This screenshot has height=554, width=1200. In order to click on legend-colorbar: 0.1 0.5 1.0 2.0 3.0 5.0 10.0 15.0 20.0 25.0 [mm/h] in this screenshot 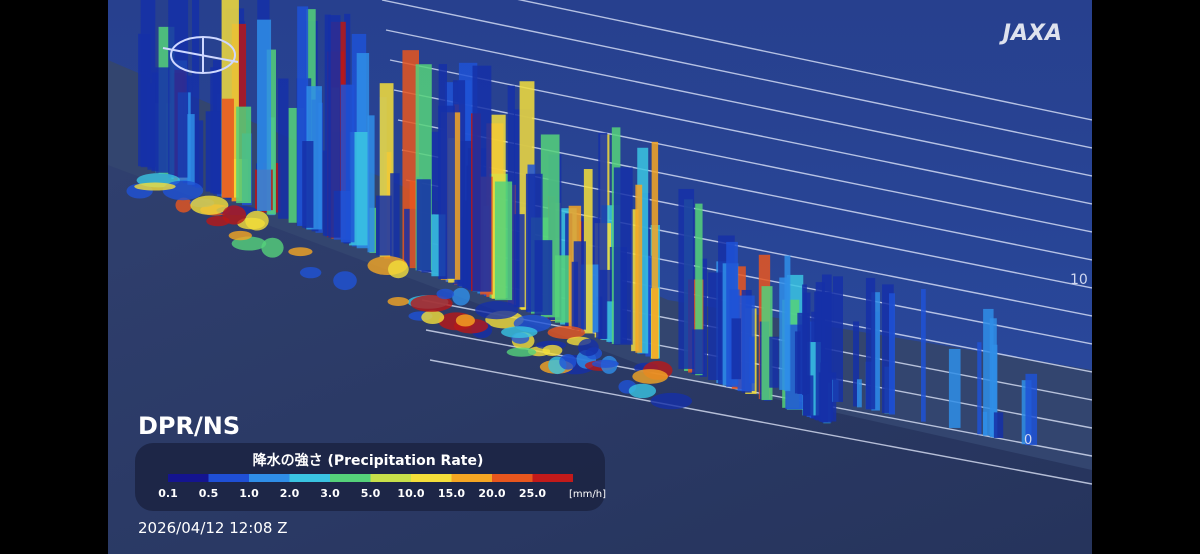, I will do `click(382, 487)`.